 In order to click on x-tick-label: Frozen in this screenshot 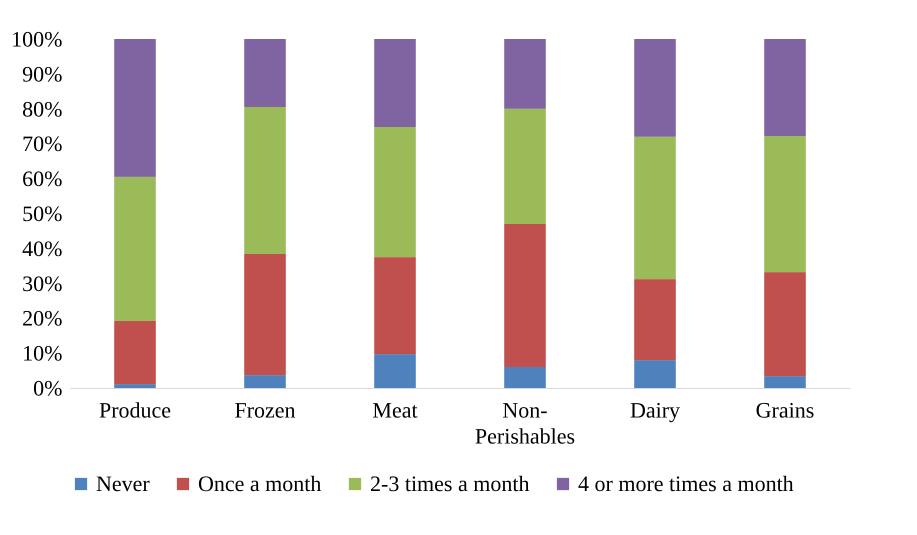, I will do `click(265, 410)`.